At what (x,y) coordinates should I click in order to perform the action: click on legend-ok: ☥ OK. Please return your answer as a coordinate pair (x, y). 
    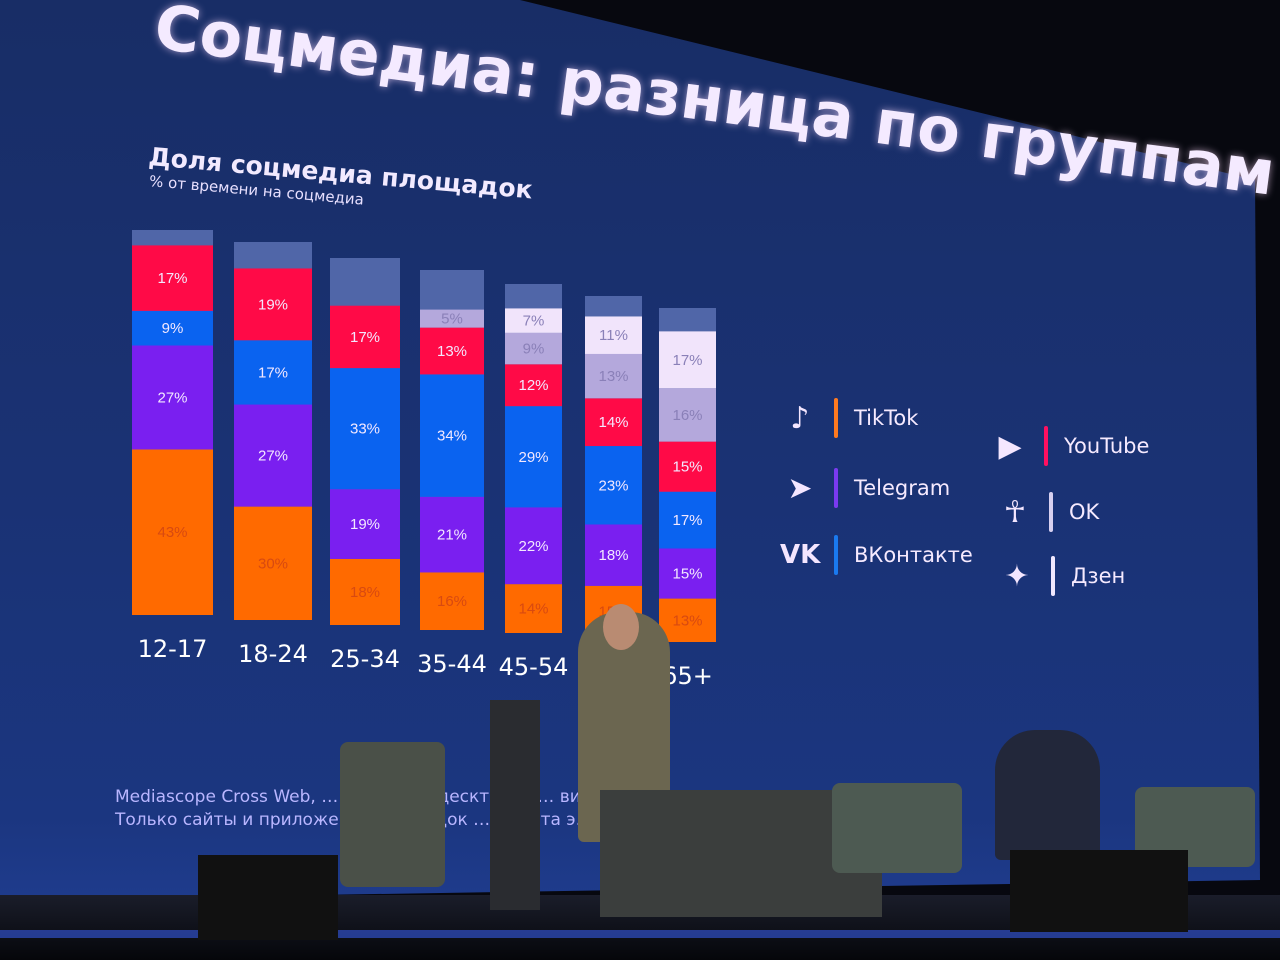
    Looking at the image, I should click on (1047, 512).